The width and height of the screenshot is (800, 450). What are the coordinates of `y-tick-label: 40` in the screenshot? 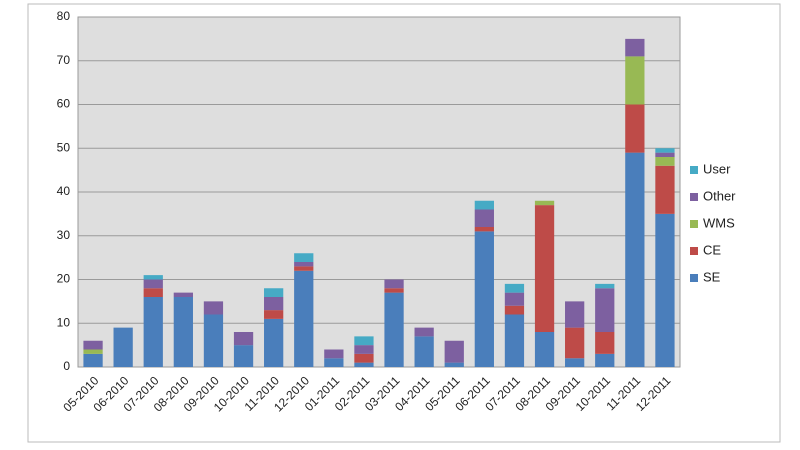 It's located at (64, 191).